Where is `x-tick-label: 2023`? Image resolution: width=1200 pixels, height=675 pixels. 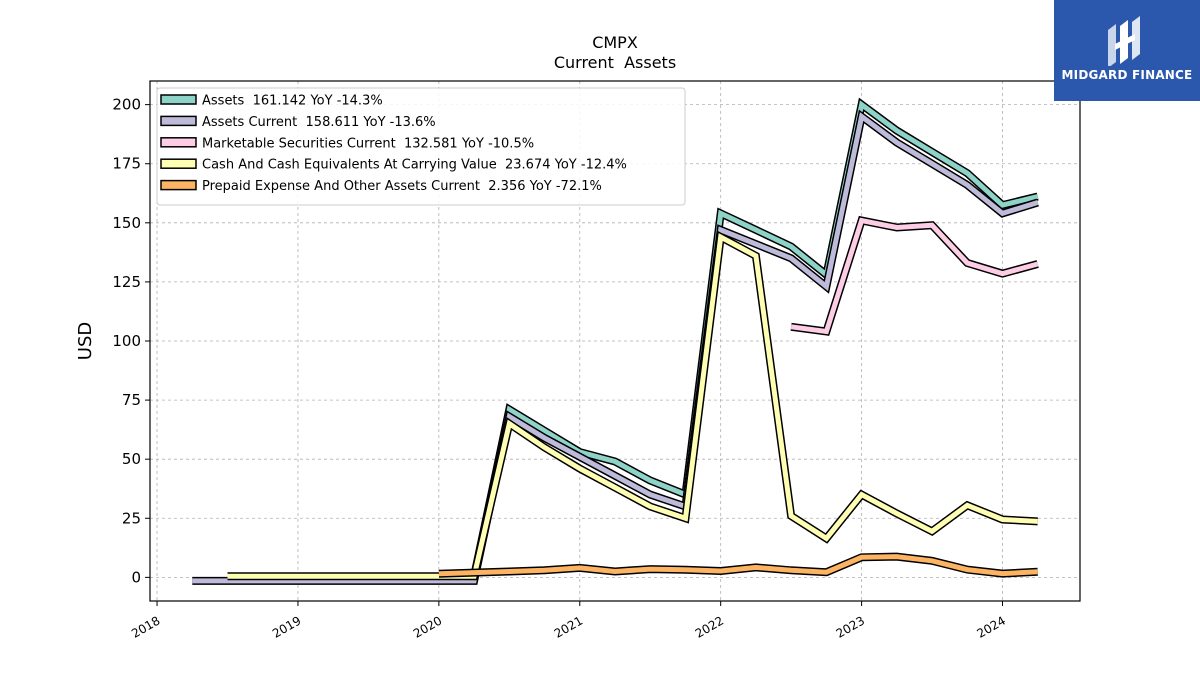
x-tick-label: 2023 is located at coordinates (850, 626).